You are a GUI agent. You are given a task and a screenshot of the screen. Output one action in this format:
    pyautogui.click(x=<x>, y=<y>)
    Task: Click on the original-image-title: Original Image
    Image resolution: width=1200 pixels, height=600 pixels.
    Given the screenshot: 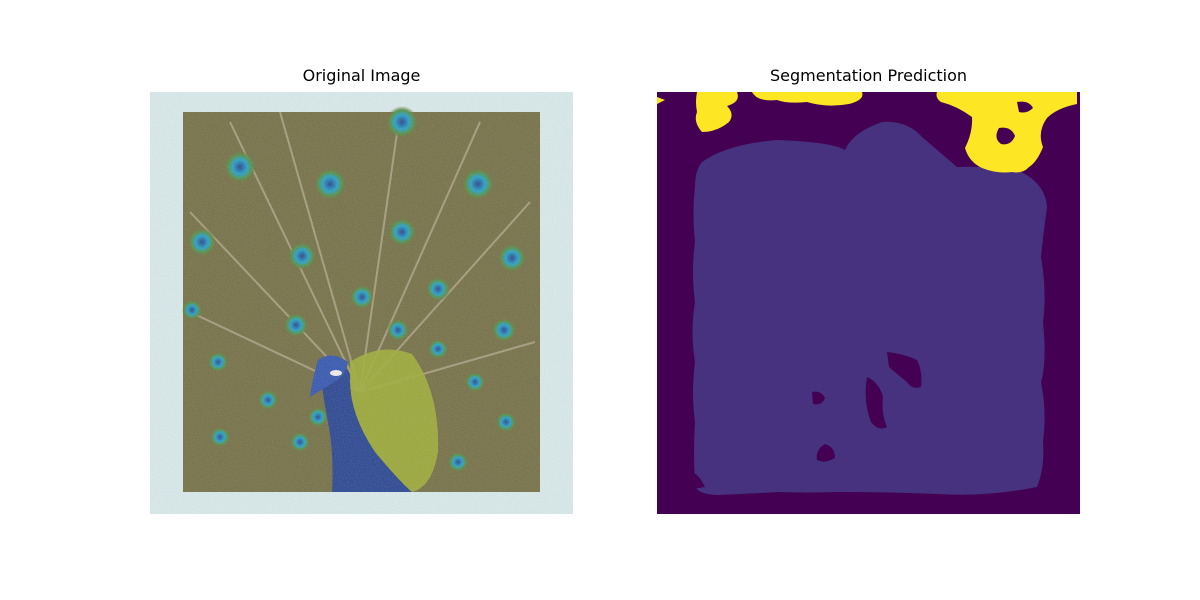 What is the action you would take?
    pyautogui.click(x=361, y=75)
    